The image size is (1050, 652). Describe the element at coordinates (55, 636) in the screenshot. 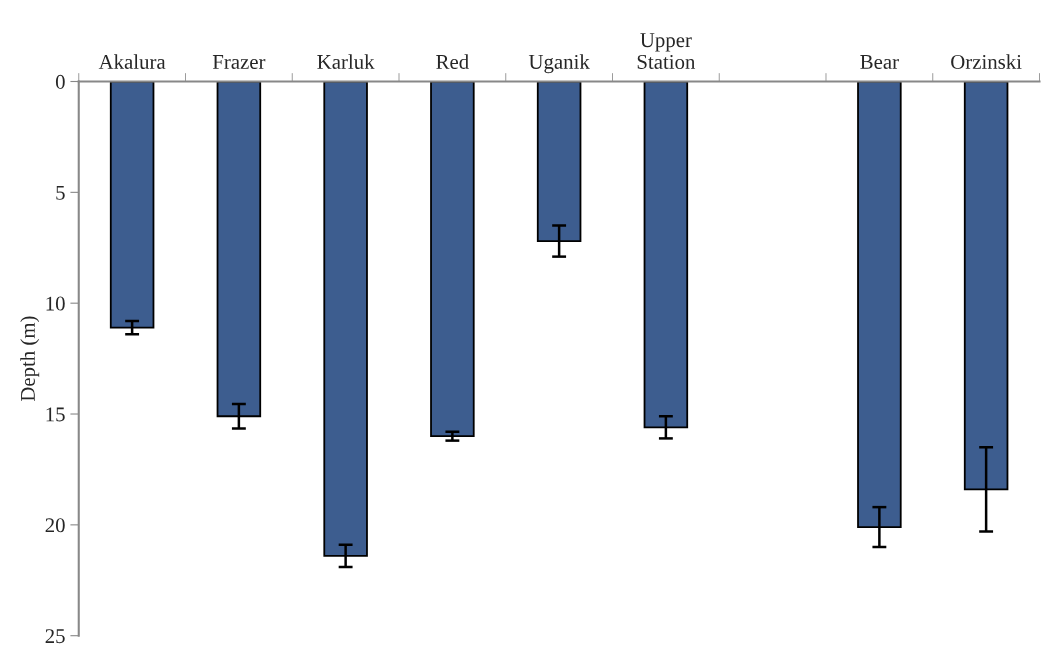

I see `y-tick-label: 25` at that location.